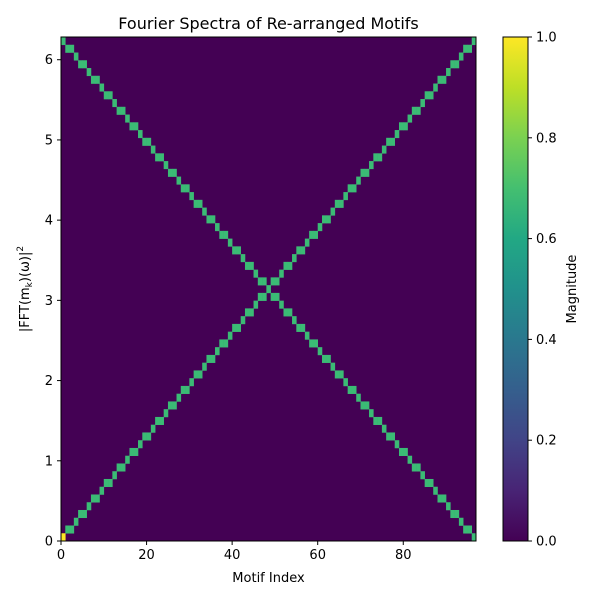  I want to click on y-tick-label: 1, so click(49, 461).